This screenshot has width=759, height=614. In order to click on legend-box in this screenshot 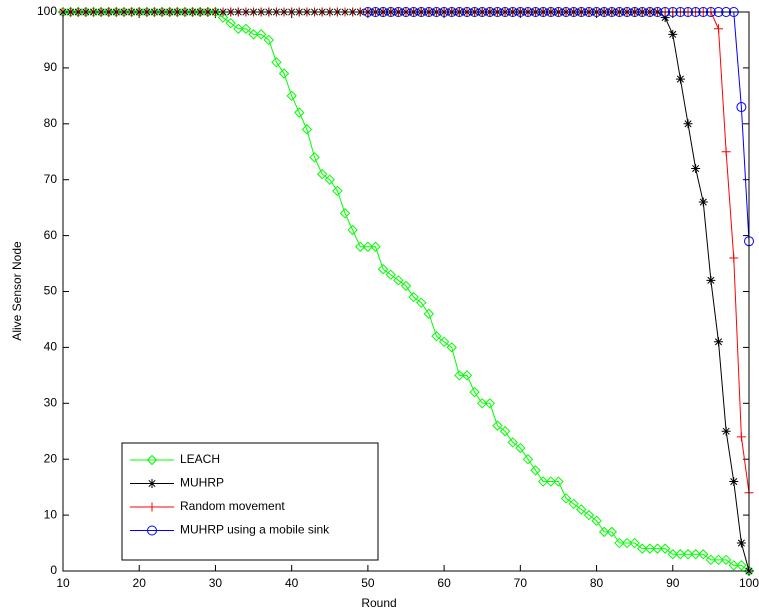, I will do `click(250, 501)`.